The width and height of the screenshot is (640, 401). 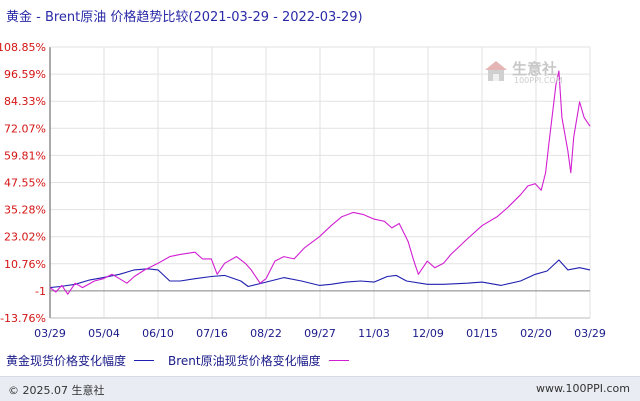 I want to click on y-tick-label: 59.81%, so click(x=25, y=155).